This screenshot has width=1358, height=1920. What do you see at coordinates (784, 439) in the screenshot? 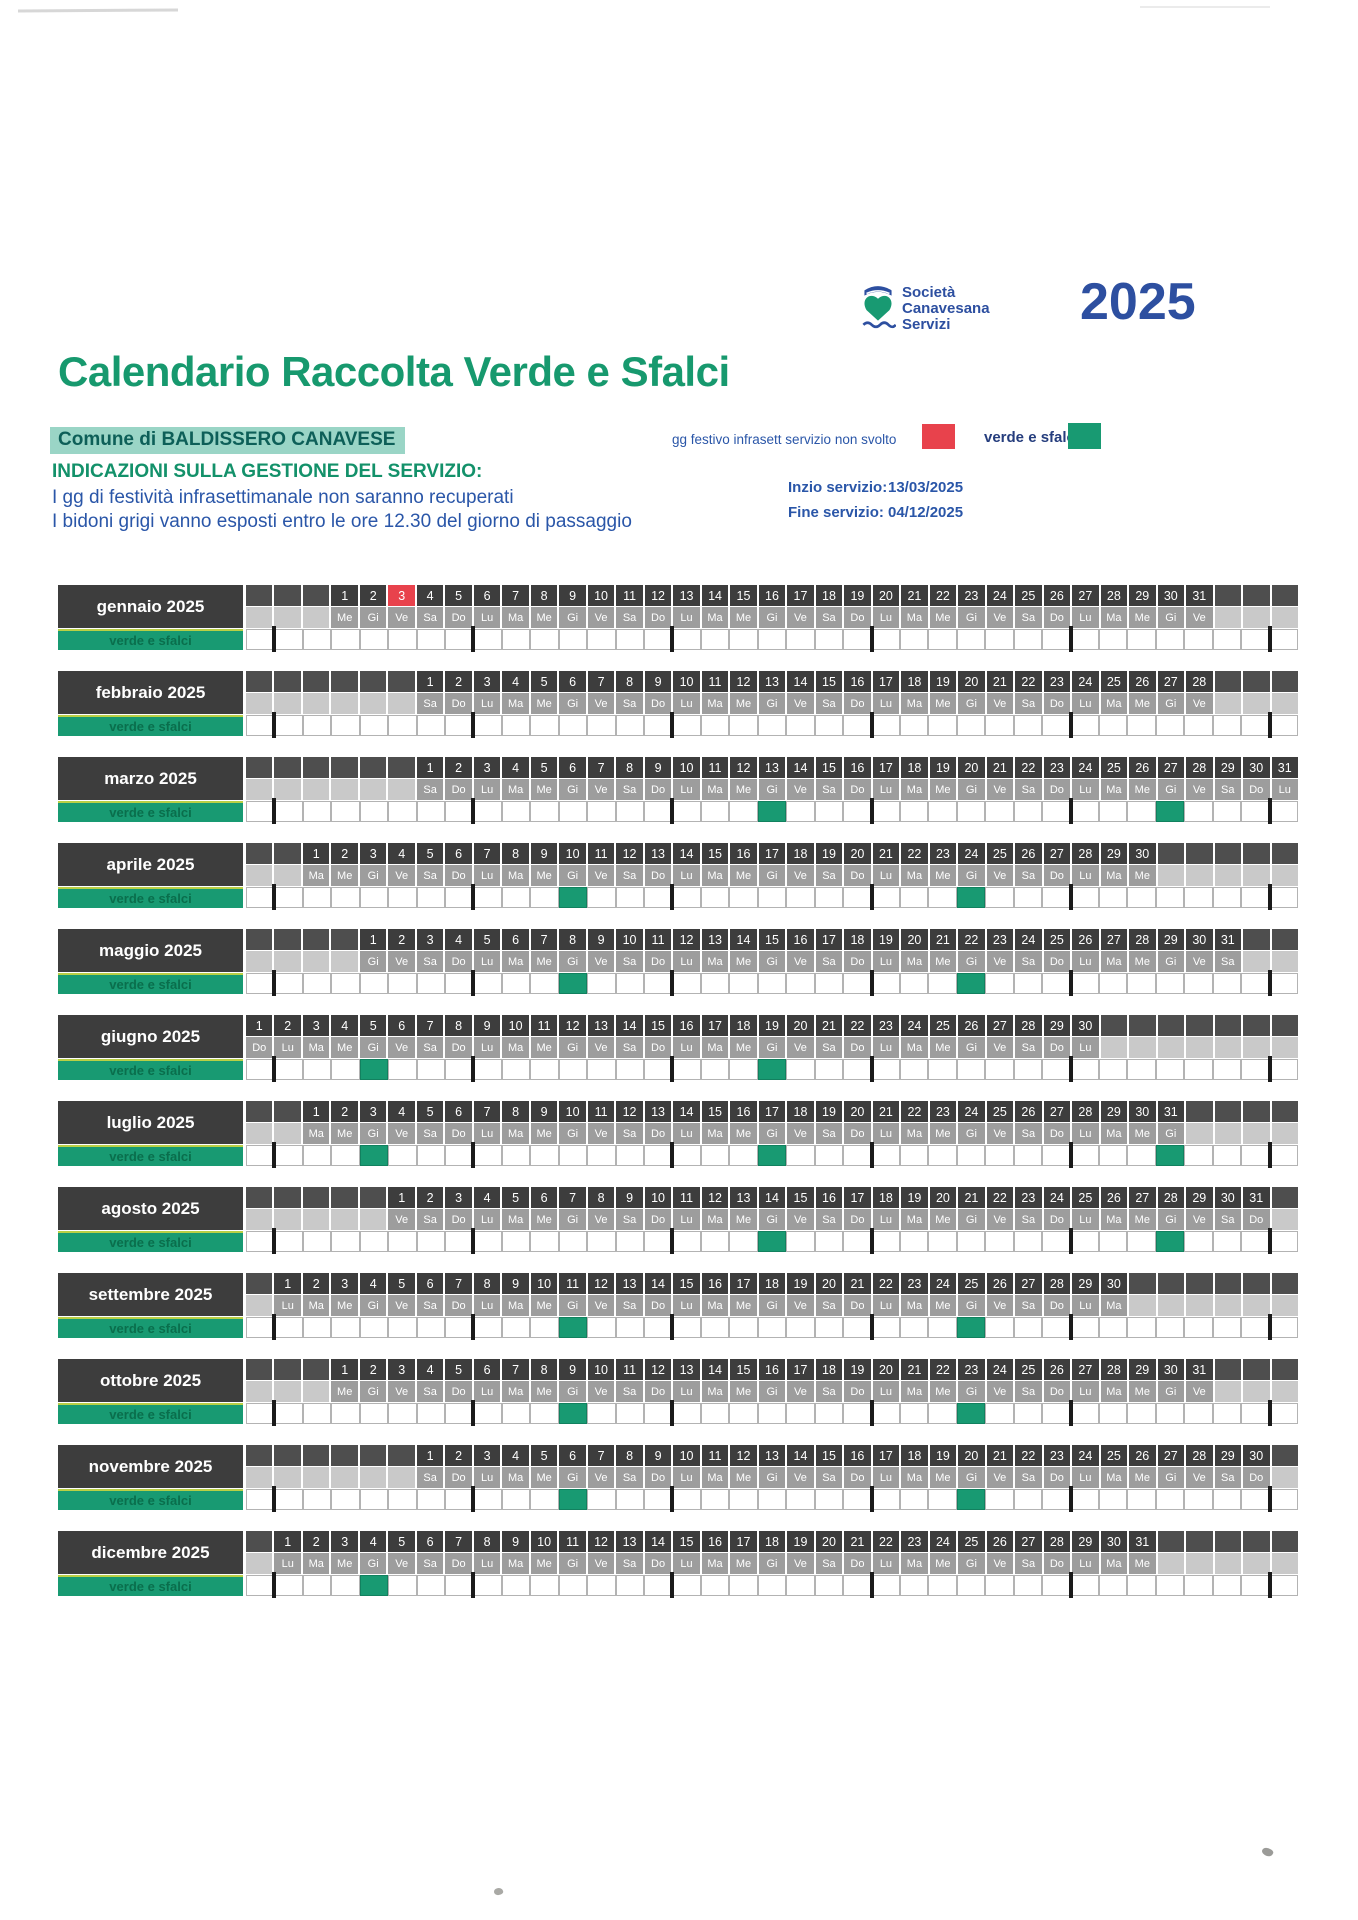
I see `legend-holiday-label: gg festivo infrasett servizio non svolto` at bounding box center [784, 439].